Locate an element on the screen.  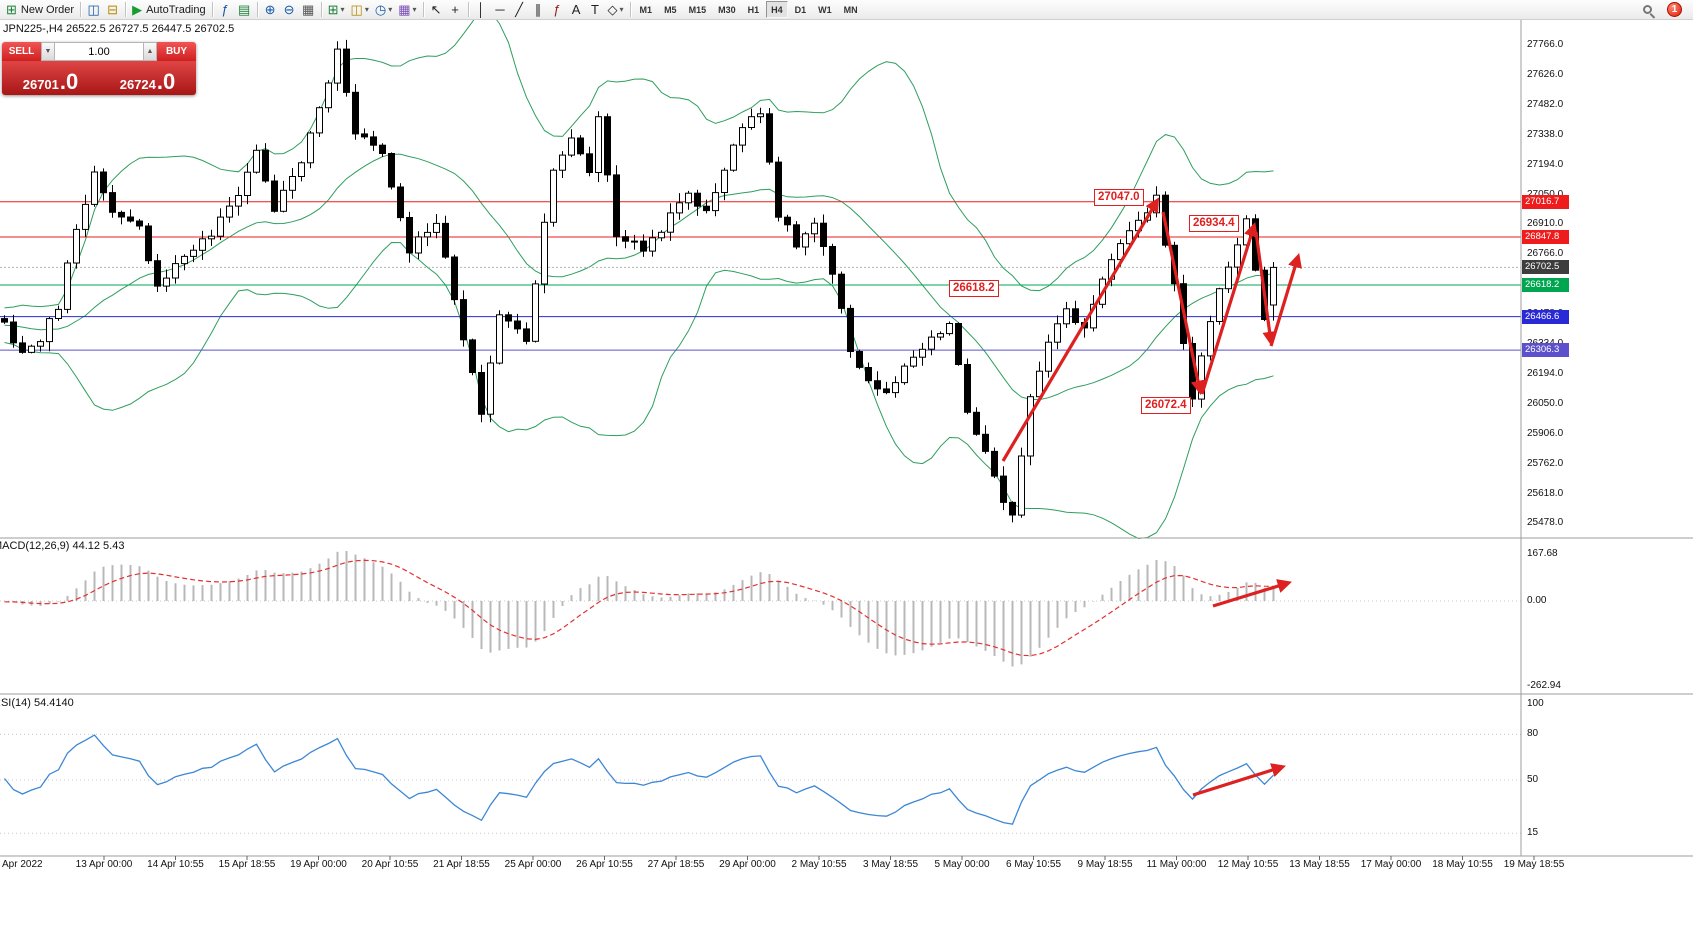
price-annotation: 27047.0 is located at coordinates (1119, 197).